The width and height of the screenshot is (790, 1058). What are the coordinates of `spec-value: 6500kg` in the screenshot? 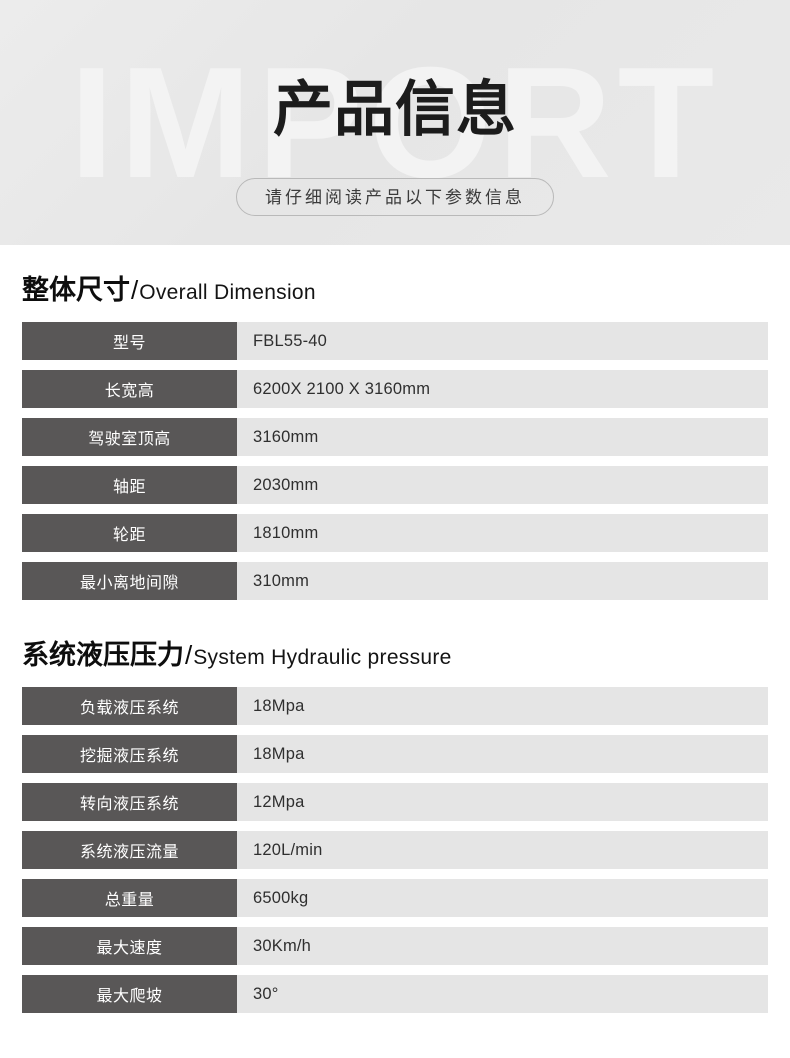 It's located at (502, 898).